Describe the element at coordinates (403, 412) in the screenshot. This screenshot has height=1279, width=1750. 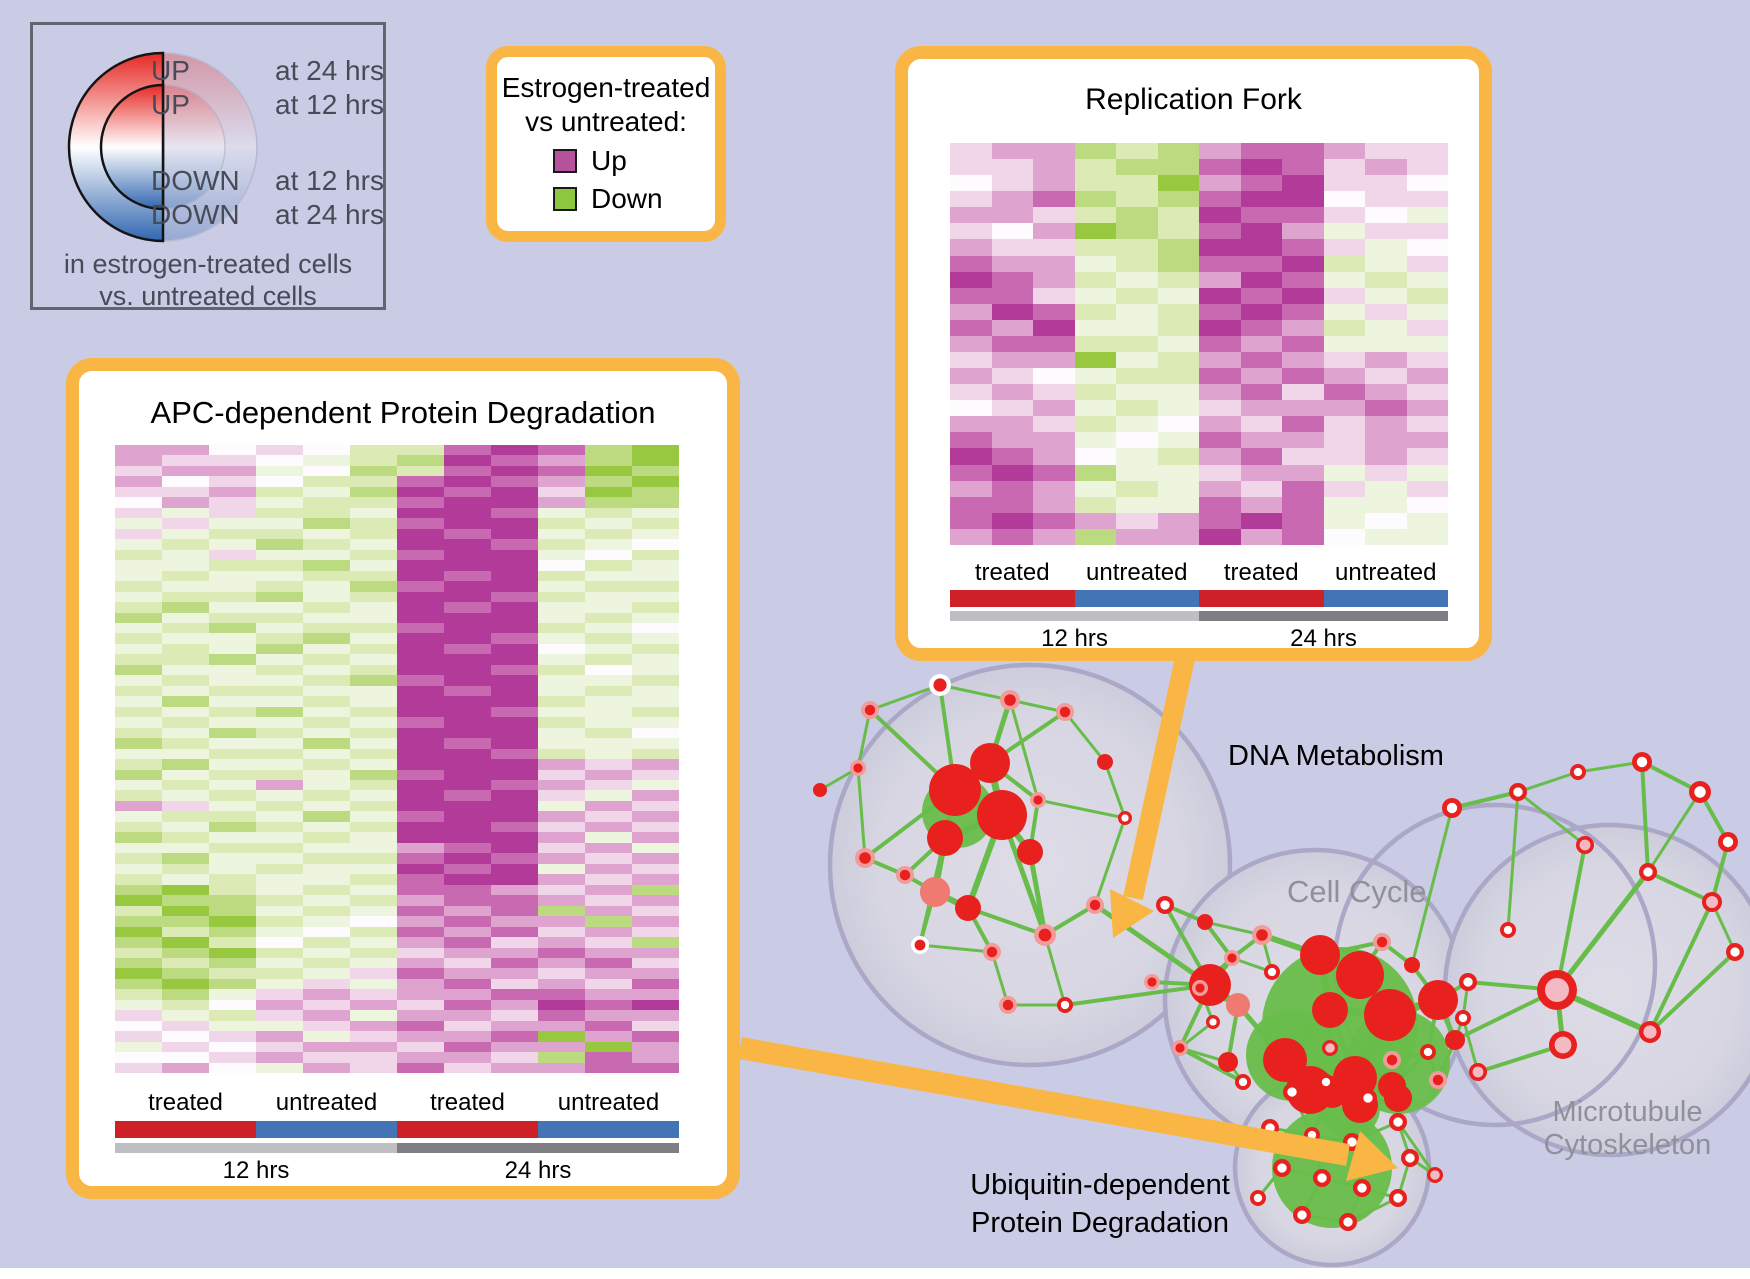
I see `apc-title: APC-dependent Protein Degradation` at that location.